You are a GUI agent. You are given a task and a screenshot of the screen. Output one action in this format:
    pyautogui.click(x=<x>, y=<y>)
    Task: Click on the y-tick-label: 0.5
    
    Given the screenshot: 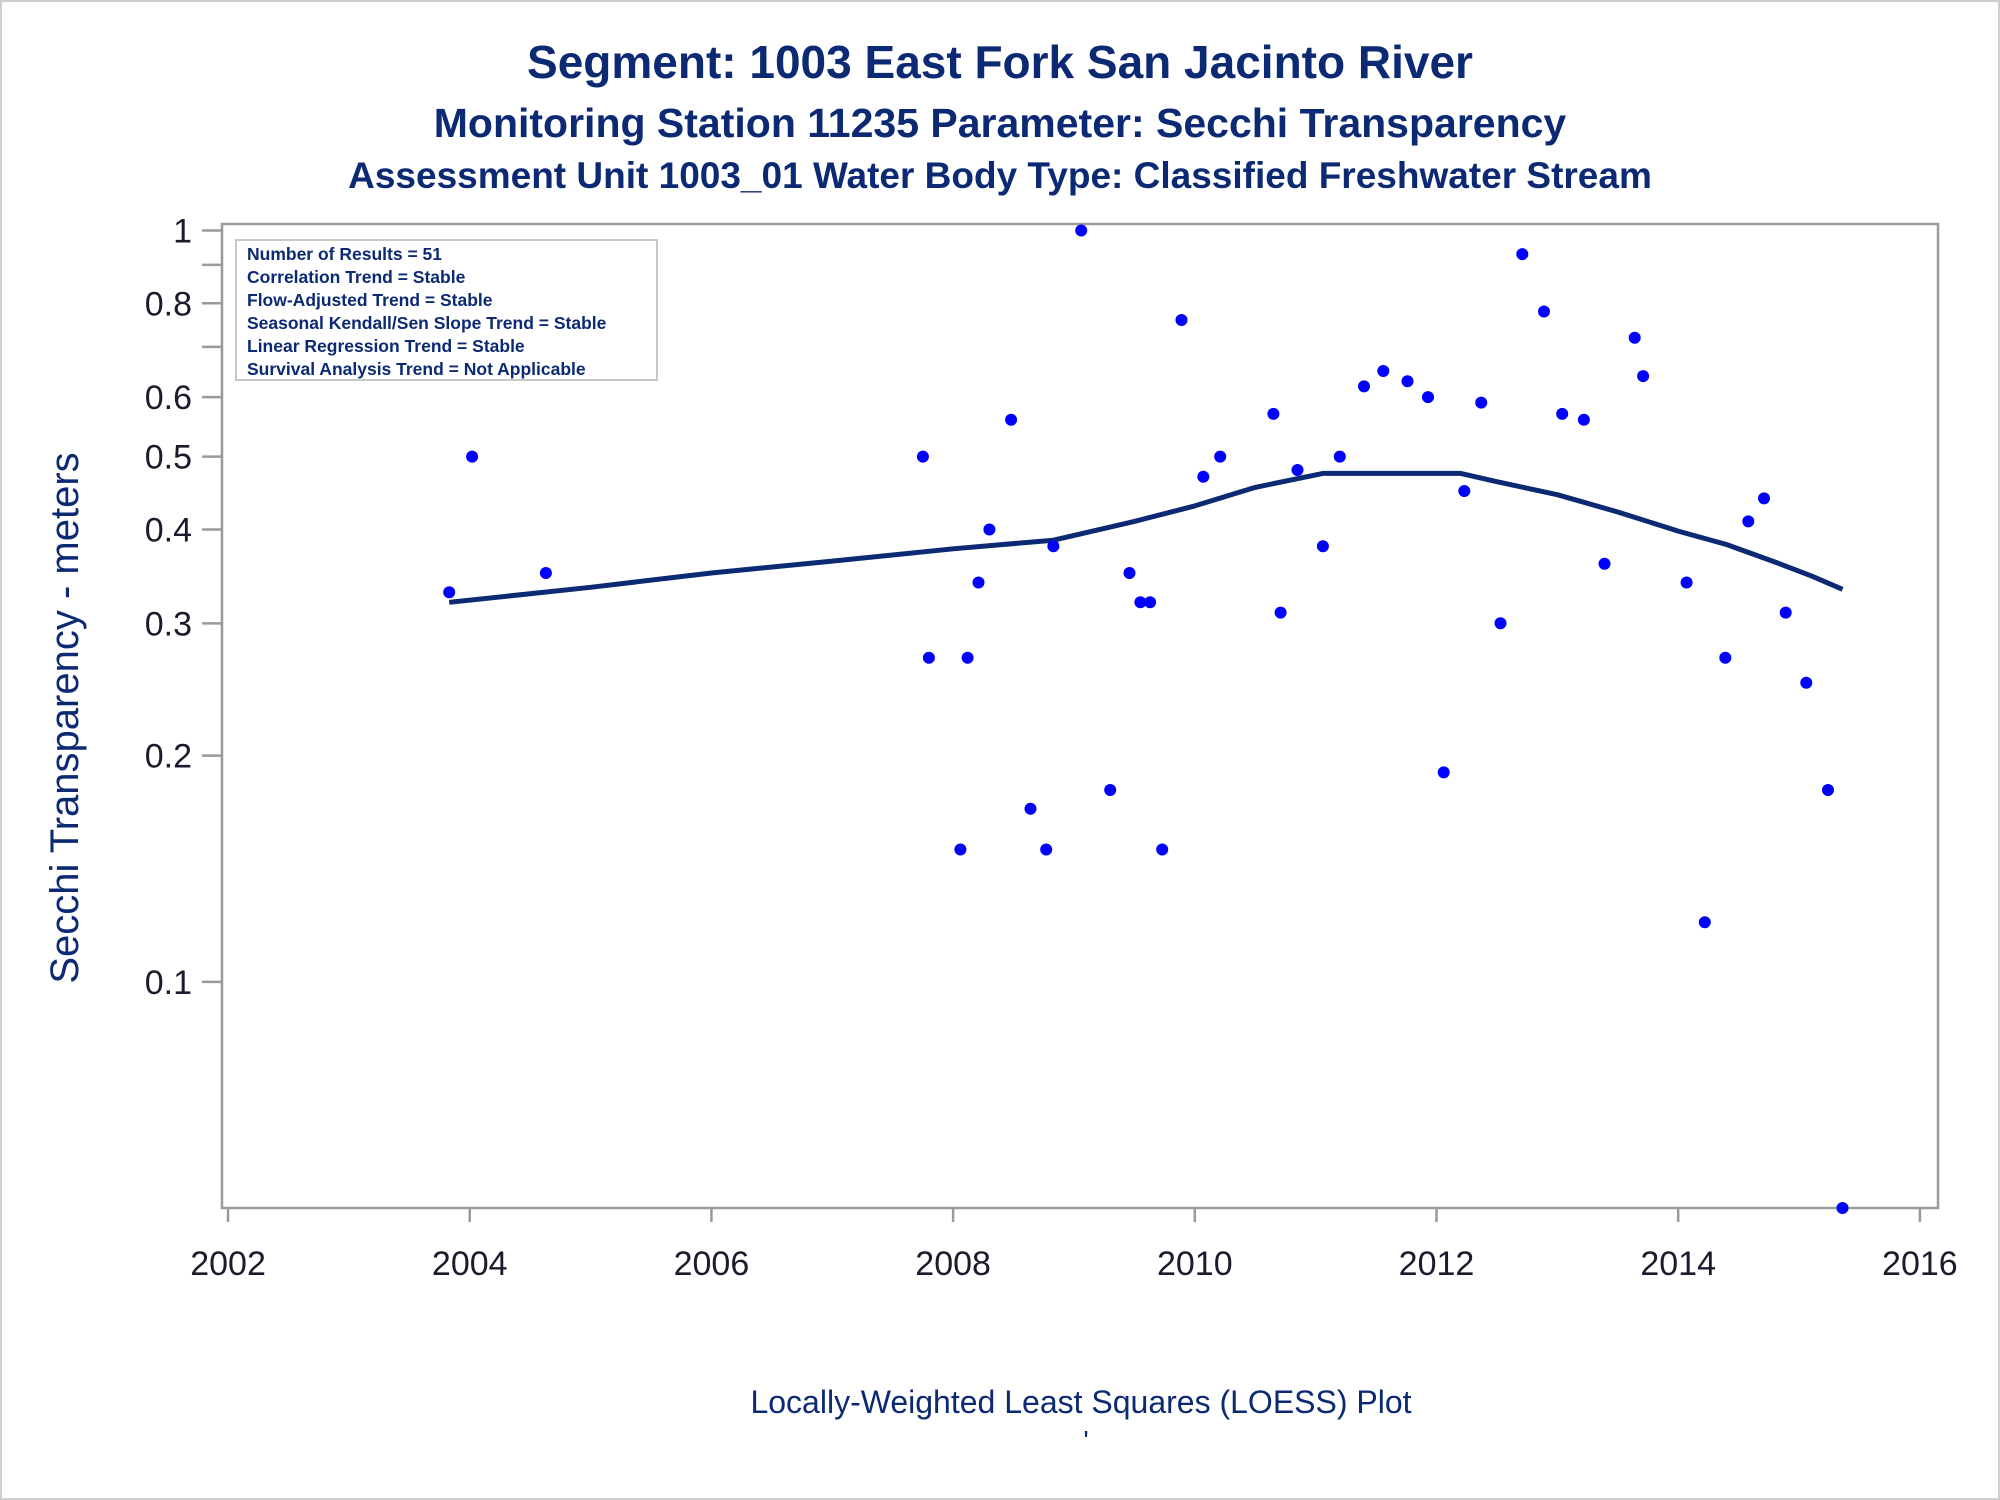 What is the action you would take?
    pyautogui.click(x=168, y=458)
    